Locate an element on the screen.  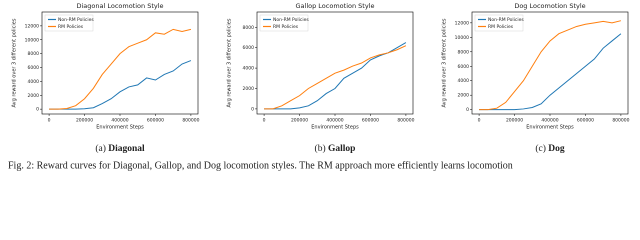
subfigure-label: (a) is located at coordinates (100, 148).